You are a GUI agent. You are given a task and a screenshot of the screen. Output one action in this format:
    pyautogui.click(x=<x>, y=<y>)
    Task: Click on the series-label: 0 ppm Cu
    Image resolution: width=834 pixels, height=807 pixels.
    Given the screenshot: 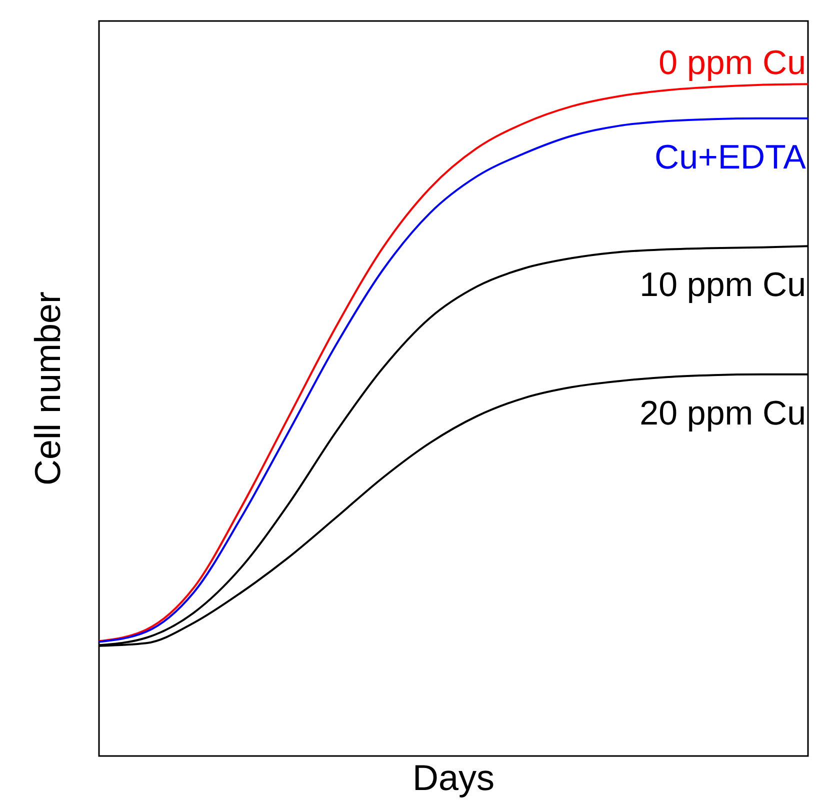 What is the action you would take?
    pyautogui.click(x=732, y=63)
    